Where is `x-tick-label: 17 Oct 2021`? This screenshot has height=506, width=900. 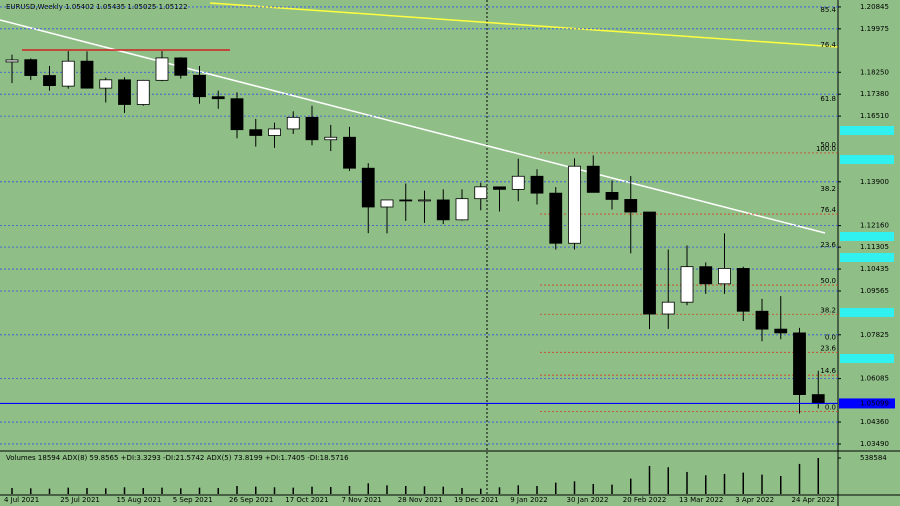
x-tick-label: 17 Oct 2021 is located at coordinates (306, 500).